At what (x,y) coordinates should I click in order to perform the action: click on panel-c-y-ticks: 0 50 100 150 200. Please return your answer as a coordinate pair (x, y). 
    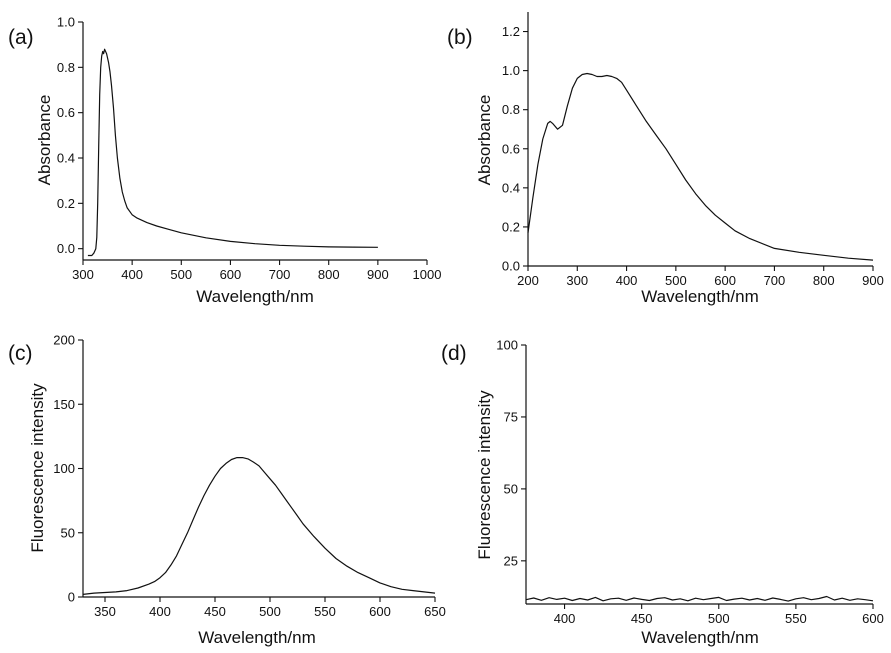
    Looking at the image, I should click on (68, 469).